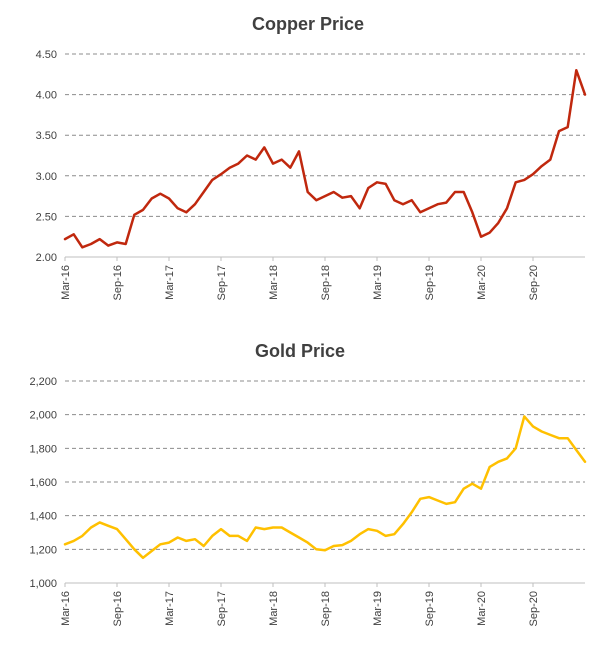 This screenshot has width=600, height=652. What do you see at coordinates (46, 177) in the screenshot?
I see `copper-y-tick-label: 3.00` at bounding box center [46, 177].